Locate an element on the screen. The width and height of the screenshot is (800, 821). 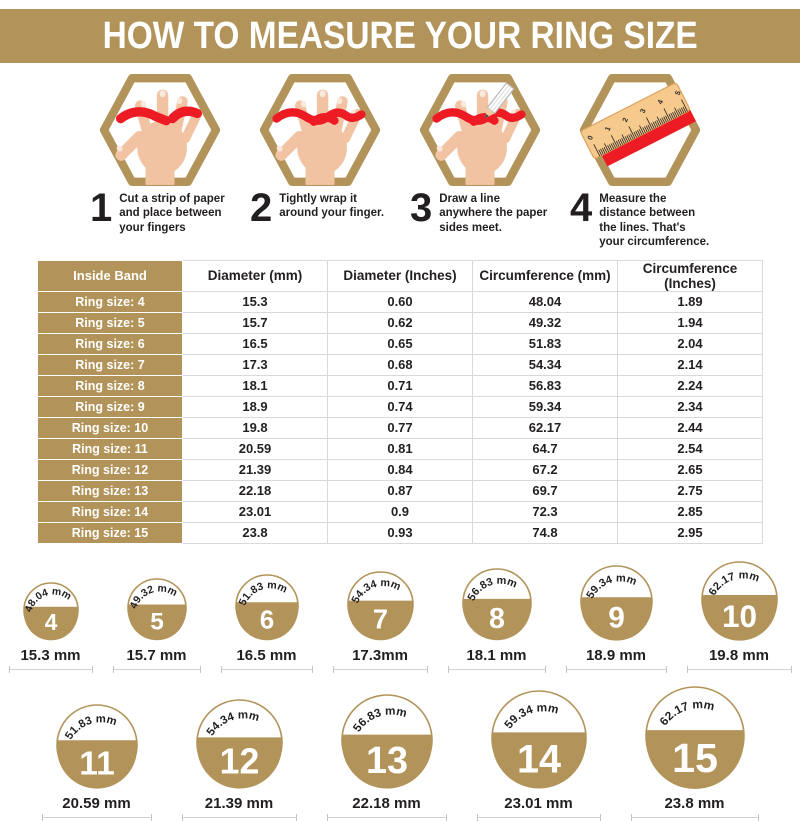
svg-text: 5 is located at coordinates (678, 92).